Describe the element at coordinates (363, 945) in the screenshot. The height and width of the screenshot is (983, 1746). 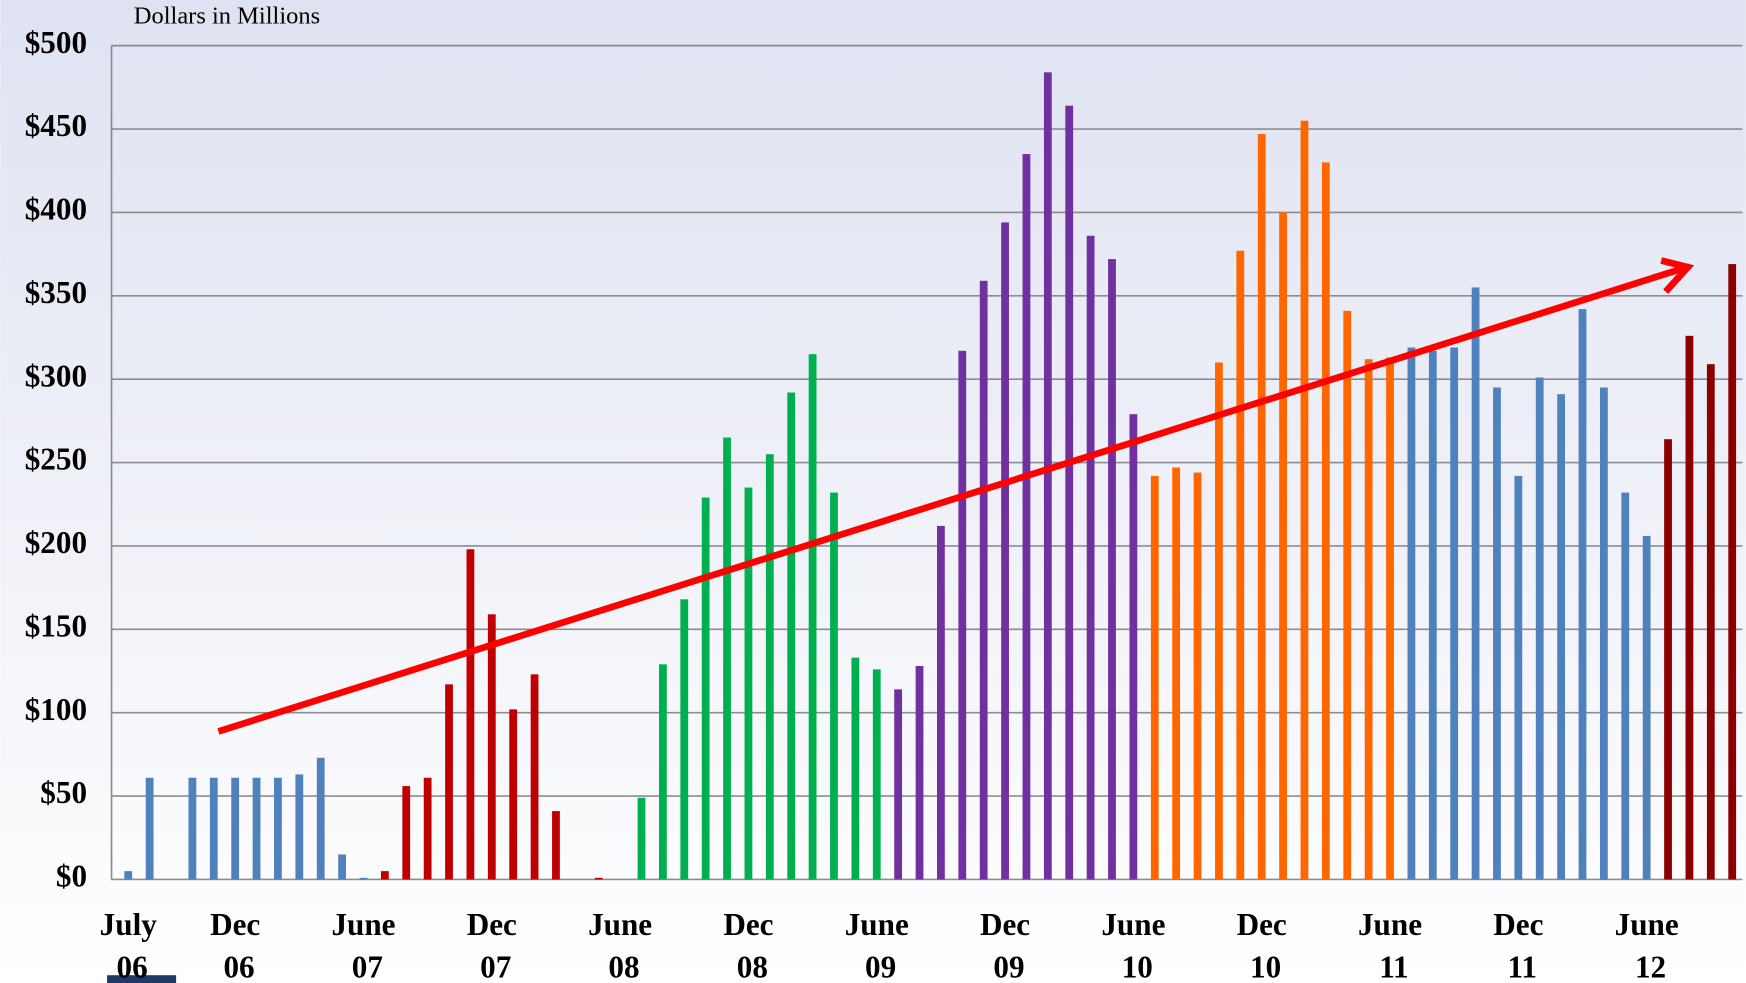
I see `x-tick-label: June 07` at that location.